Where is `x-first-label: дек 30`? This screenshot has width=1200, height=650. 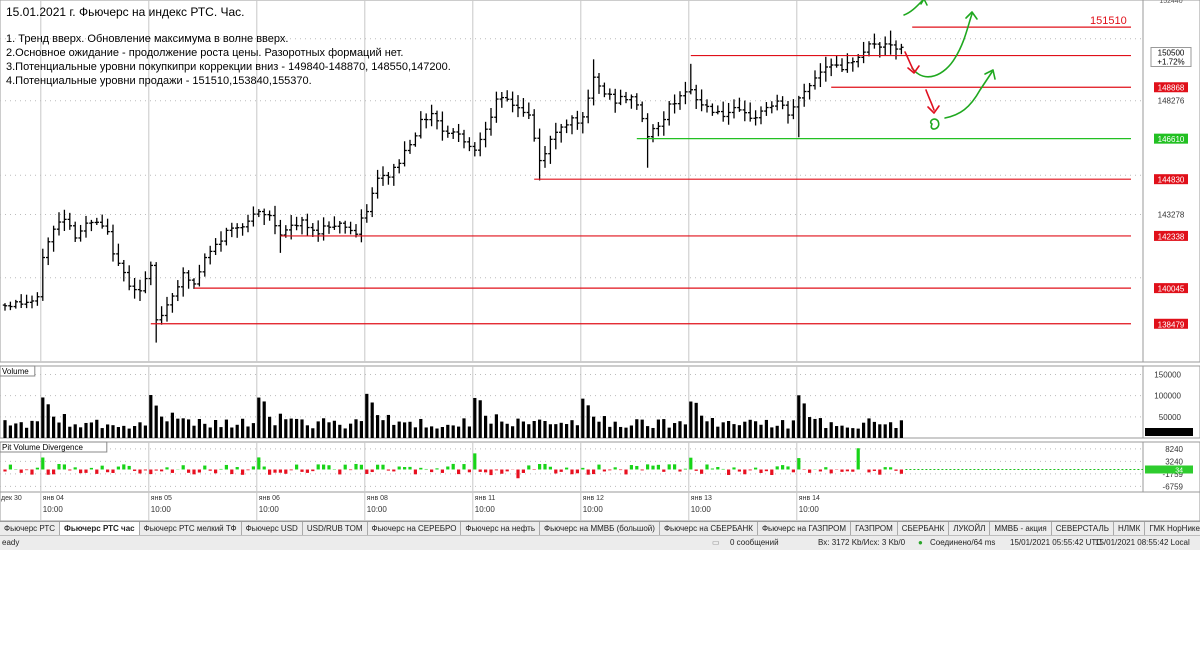 x-first-label: дек 30 is located at coordinates (11, 498).